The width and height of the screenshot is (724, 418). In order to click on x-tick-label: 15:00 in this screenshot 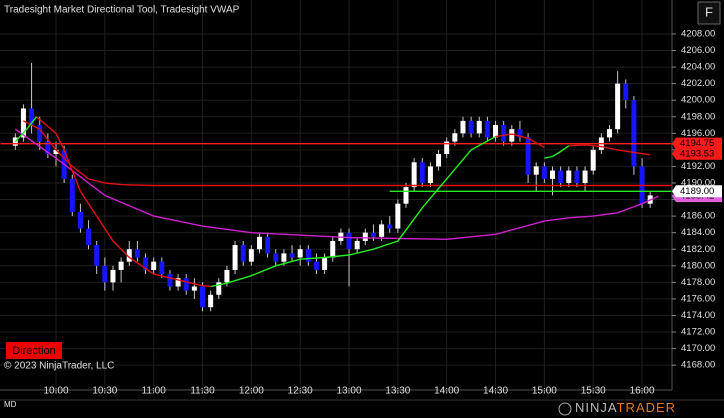, I will do `click(544, 391)`.